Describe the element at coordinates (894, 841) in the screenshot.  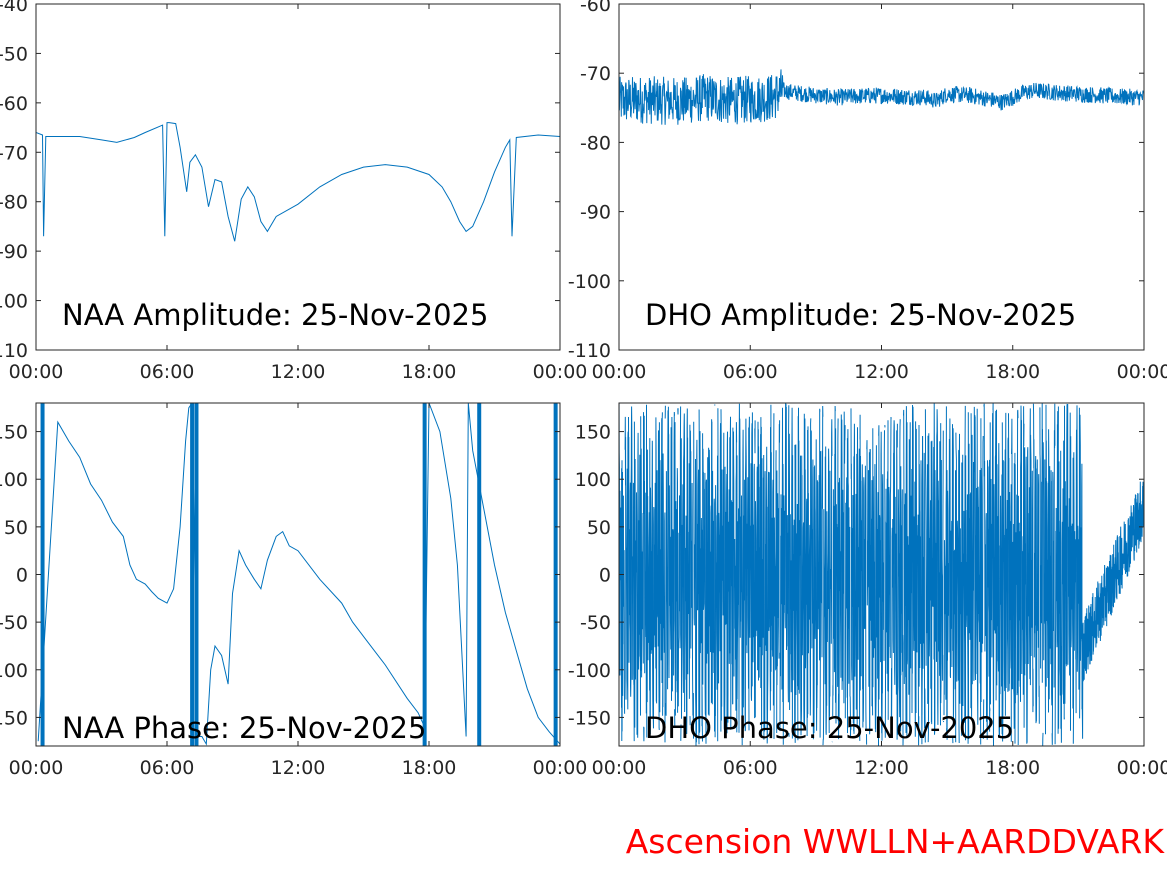
I see `station-label: Ascension WWLLN+AARDDVARK` at that location.